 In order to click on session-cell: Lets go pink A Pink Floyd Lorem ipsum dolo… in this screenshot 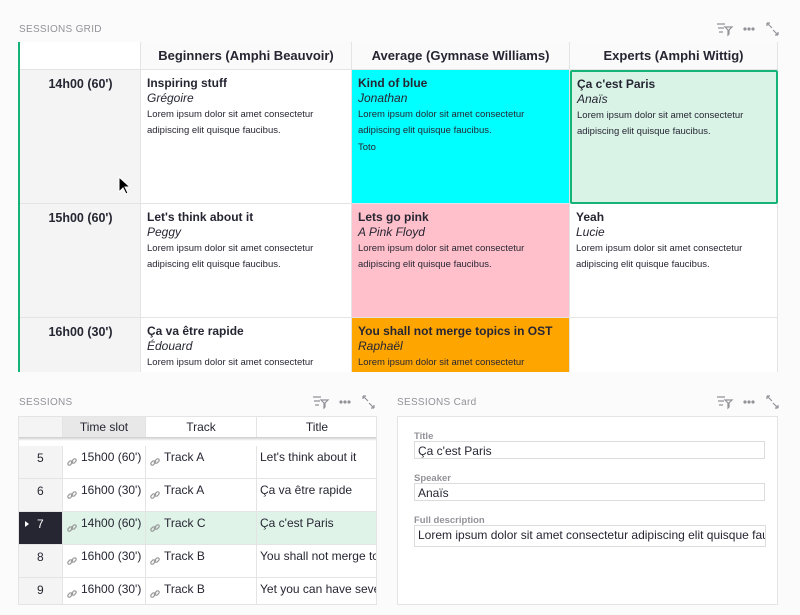, I will do `click(461, 261)`.